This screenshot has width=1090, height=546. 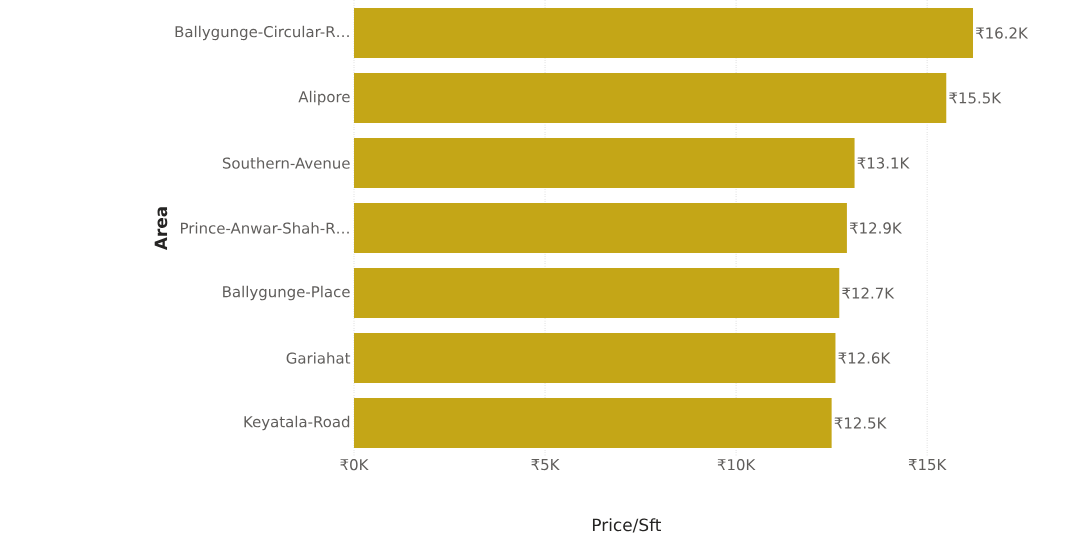 What do you see at coordinates (286, 293) in the screenshot?
I see `y-tick-label: Ballygunge-Place` at bounding box center [286, 293].